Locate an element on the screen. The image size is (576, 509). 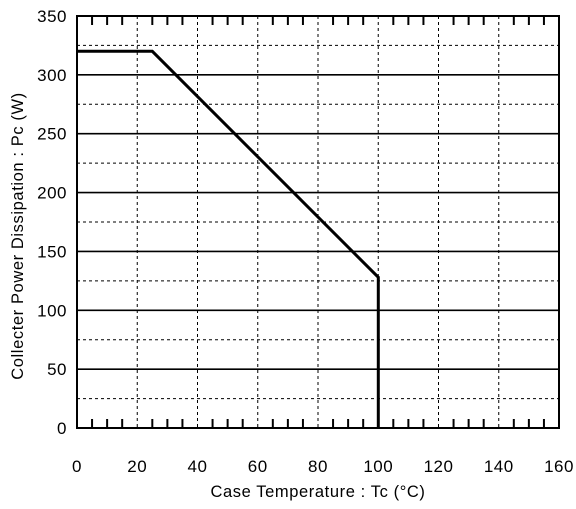
x-tick-label: 20 is located at coordinates (137, 466).